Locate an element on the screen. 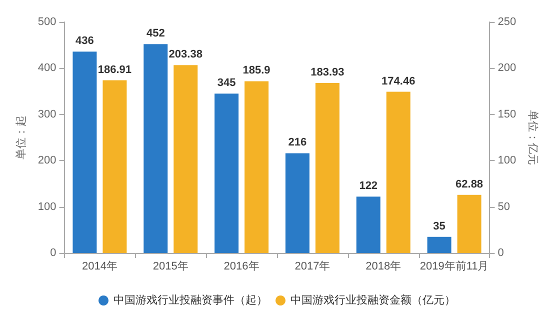 The image size is (554, 323). data-label: 345 is located at coordinates (226, 83).